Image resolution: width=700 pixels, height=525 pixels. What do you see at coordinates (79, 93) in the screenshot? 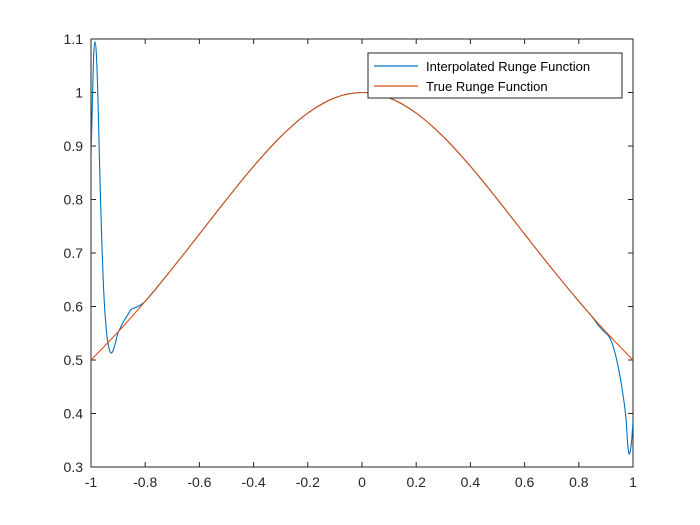
I see `y-tick-label: 1` at bounding box center [79, 93].